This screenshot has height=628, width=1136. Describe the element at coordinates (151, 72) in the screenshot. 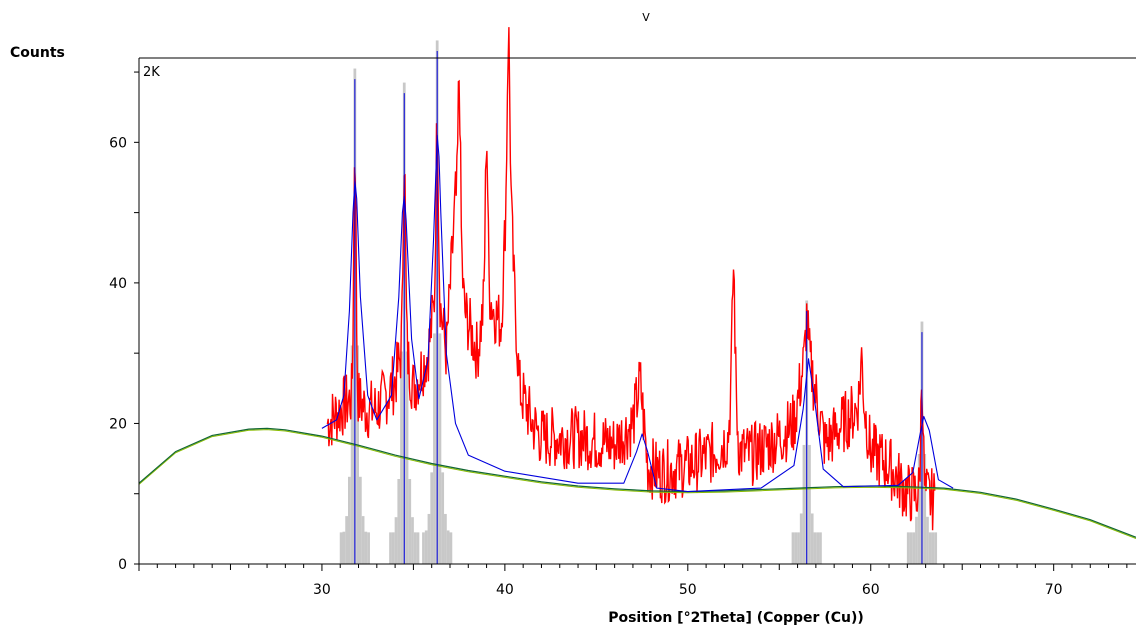

I see `corner-label: 2K` at that location.